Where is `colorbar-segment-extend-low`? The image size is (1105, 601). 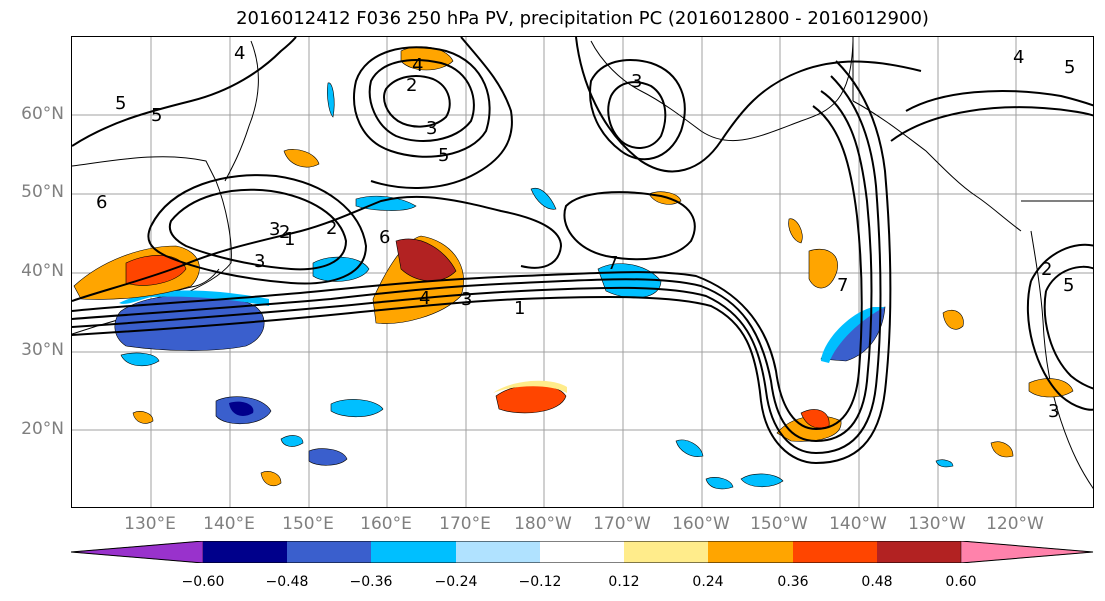 colorbar-segment-extend-low is located at coordinates (137, 552).